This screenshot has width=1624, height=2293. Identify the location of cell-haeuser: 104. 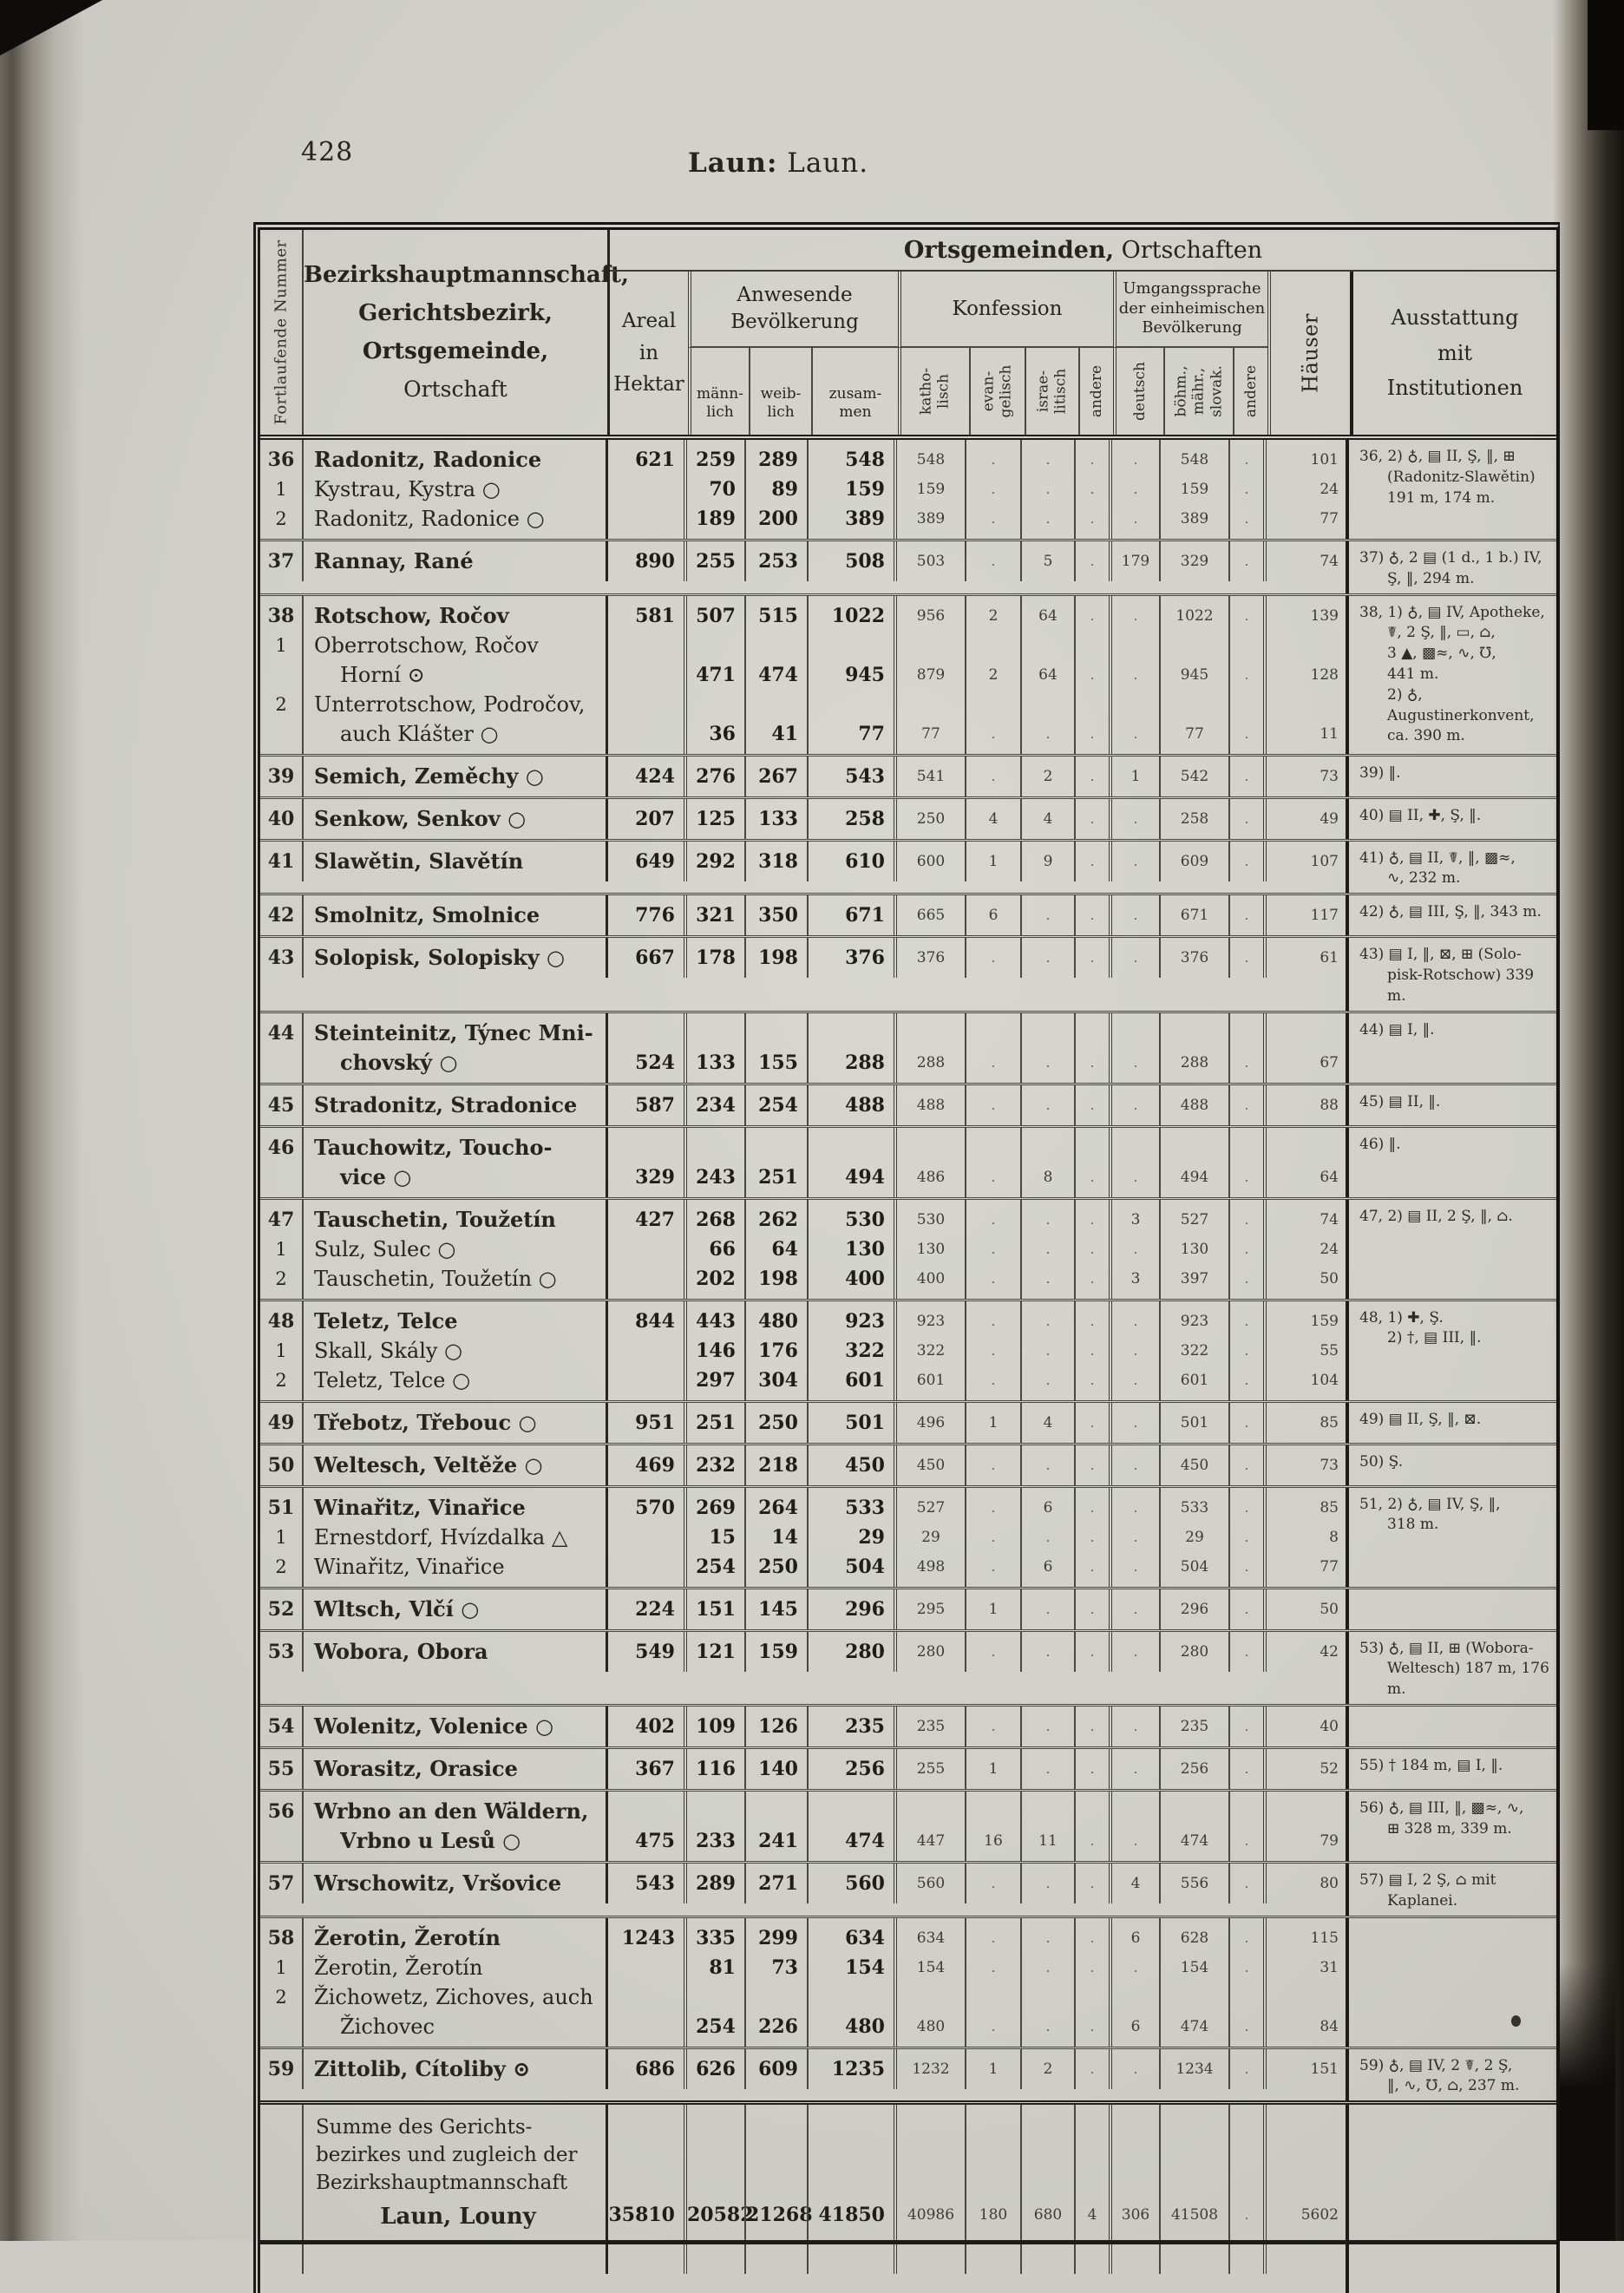
(1304, 1383).